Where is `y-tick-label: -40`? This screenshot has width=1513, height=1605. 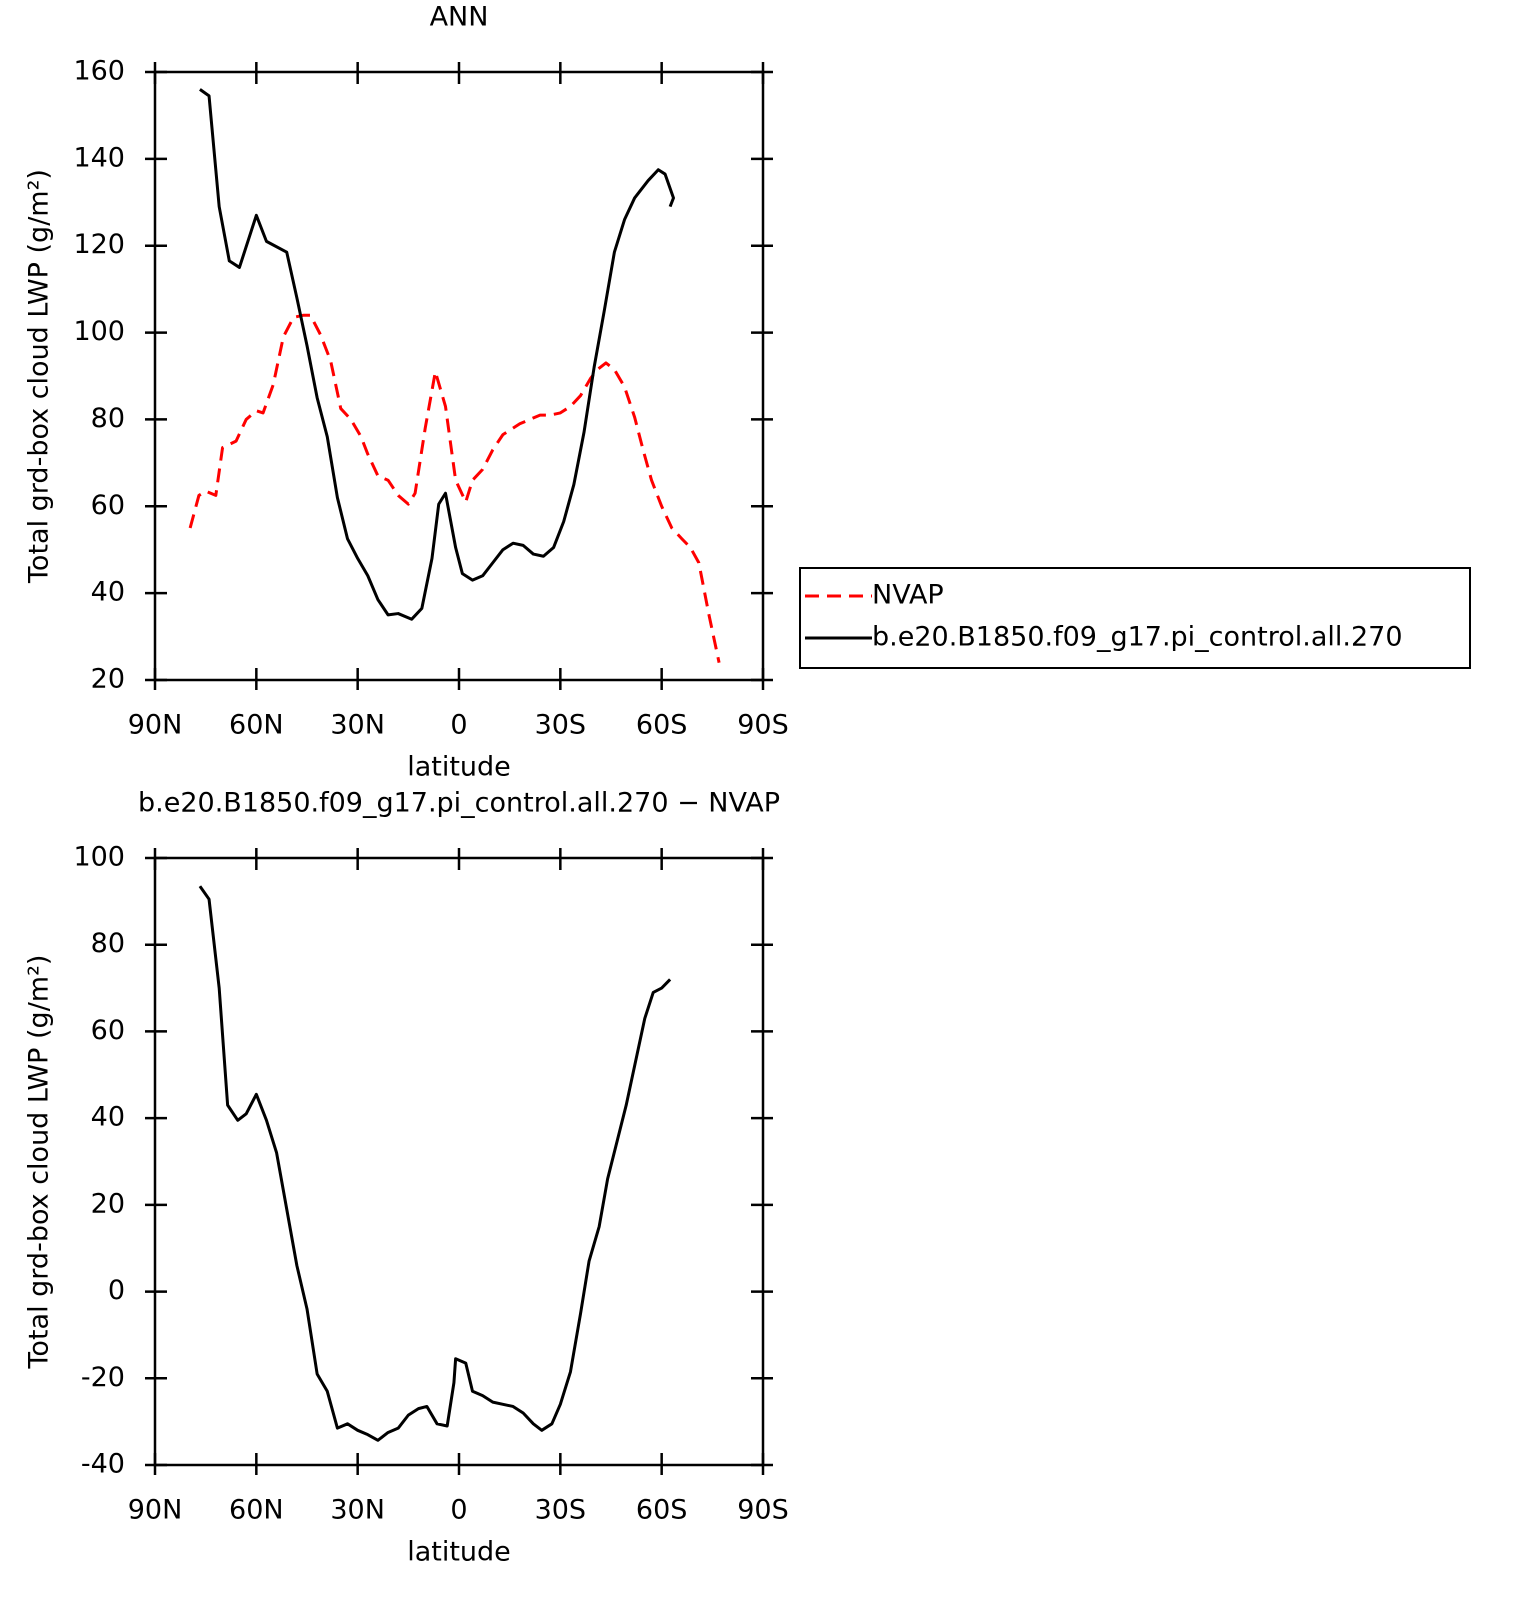
y-tick-label: -40 is located at coordinates (103, 1464).